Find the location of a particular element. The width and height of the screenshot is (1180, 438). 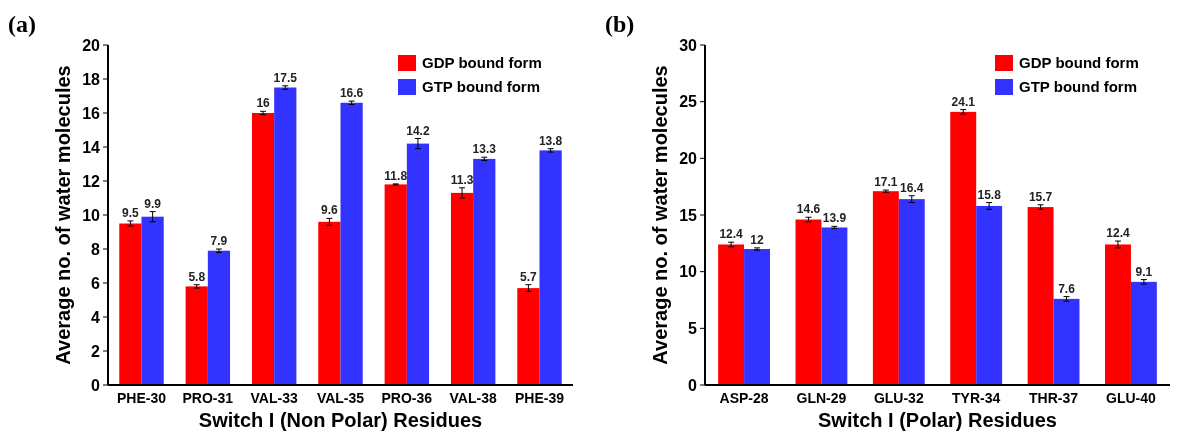

x-tick-label: GLU-40 is located at coordinates (1131, 398).